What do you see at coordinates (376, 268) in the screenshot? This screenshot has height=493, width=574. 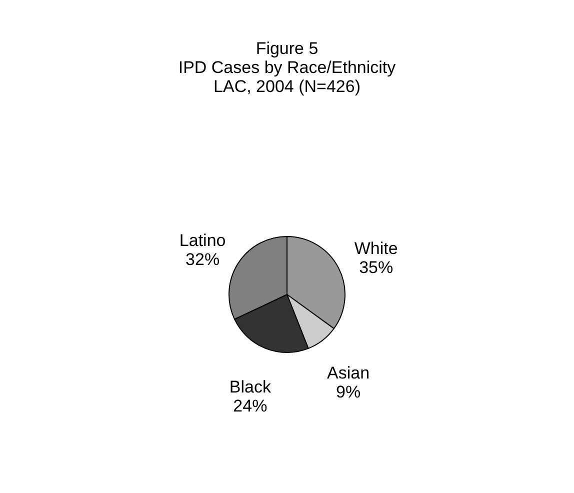 I see `data-label: 35%` at bounding box center [376, 268].